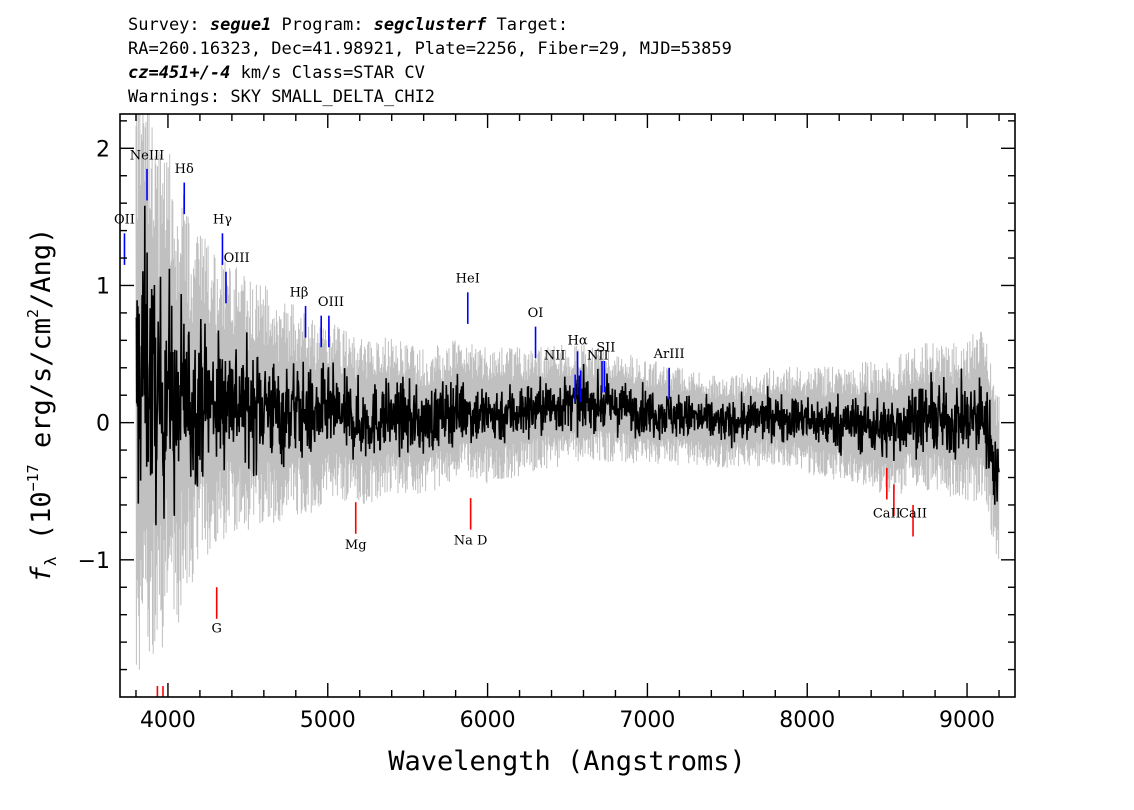  I want to click on y-tick-label: 0, so click(103, 424).